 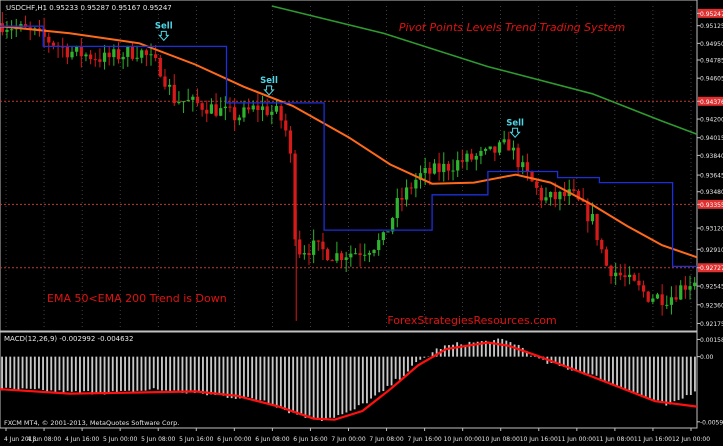 I want to click on price-tick-label-12: 0.93120, so click(x=711, y=229).